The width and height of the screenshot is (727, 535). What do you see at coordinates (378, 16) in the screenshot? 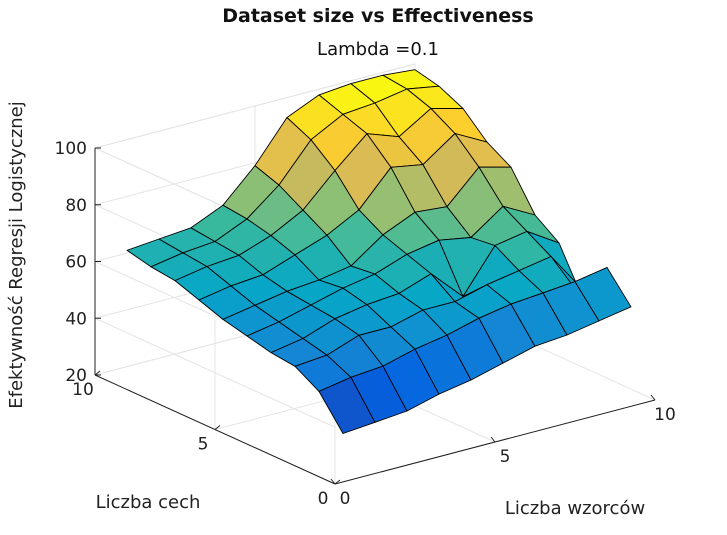
I see `chart-title: Dataset size vs Effectiveness` at bounding box center [378, 16].